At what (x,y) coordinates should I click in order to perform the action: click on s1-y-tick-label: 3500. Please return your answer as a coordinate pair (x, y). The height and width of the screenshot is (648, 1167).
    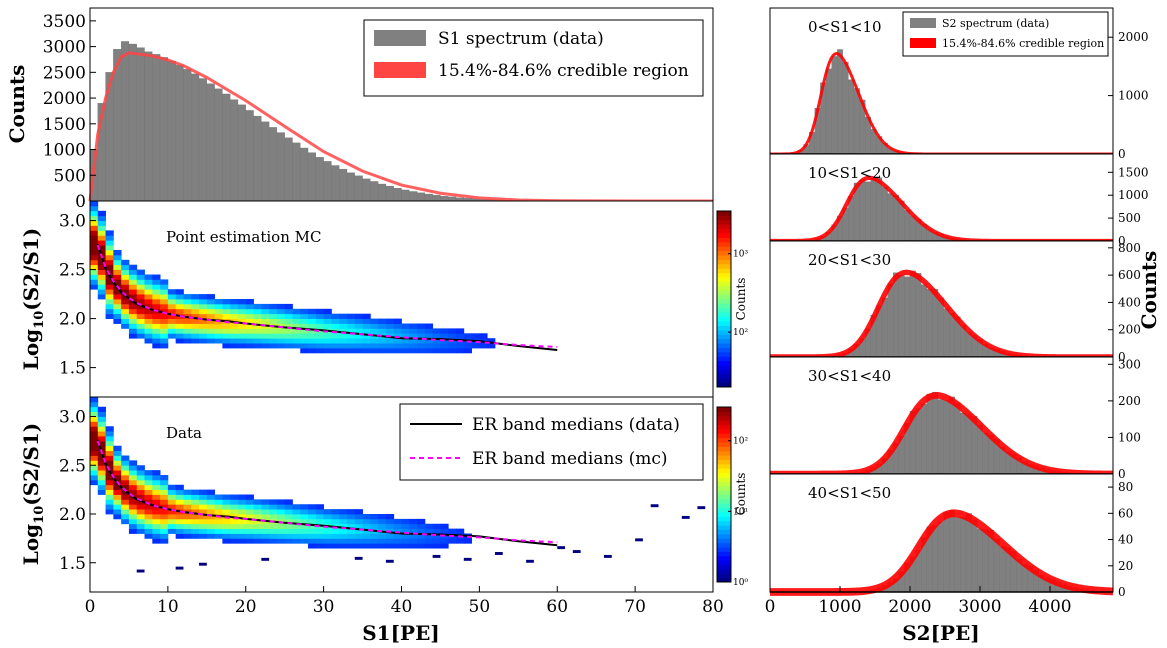
    Looking at the image, I should click on (64, 22).